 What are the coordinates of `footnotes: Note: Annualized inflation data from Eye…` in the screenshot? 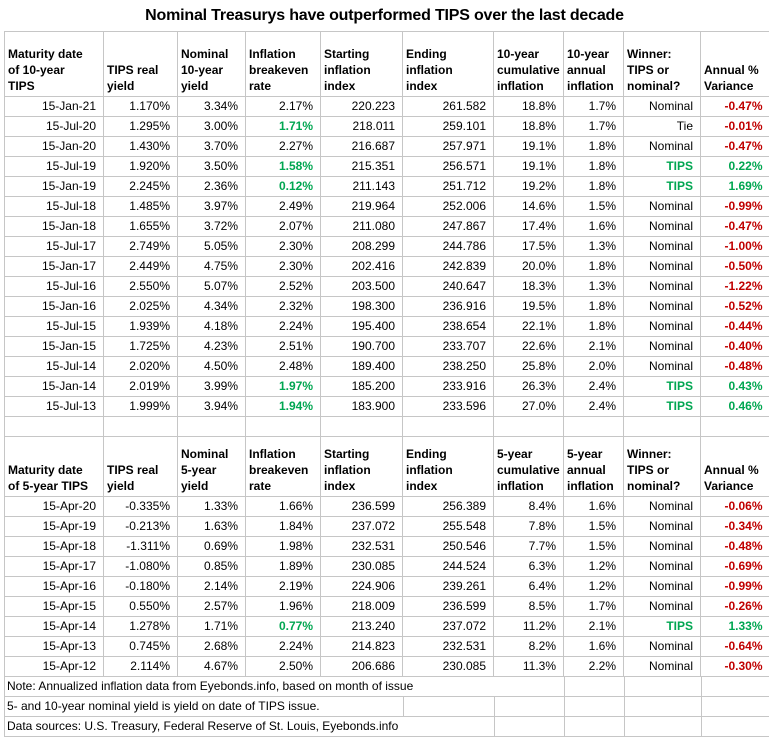 It's located at (386, 707).